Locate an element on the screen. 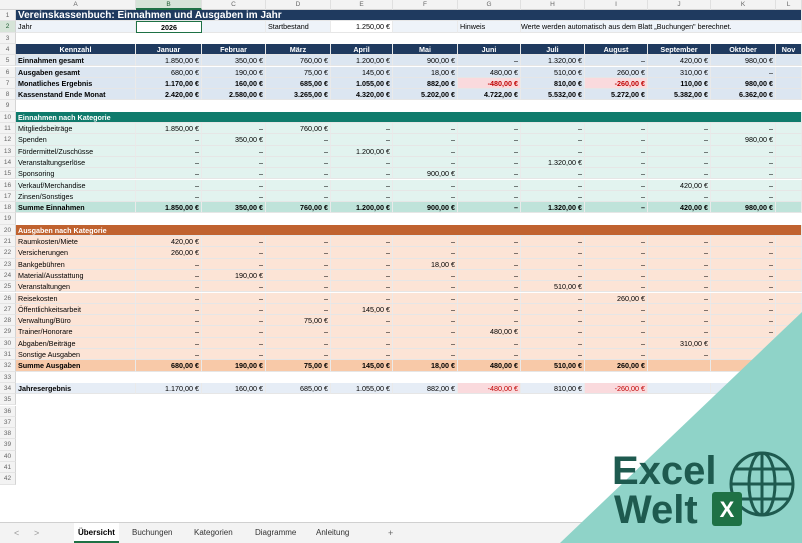  startbestand-label: Startbestand is located at coordinates (298, 27).